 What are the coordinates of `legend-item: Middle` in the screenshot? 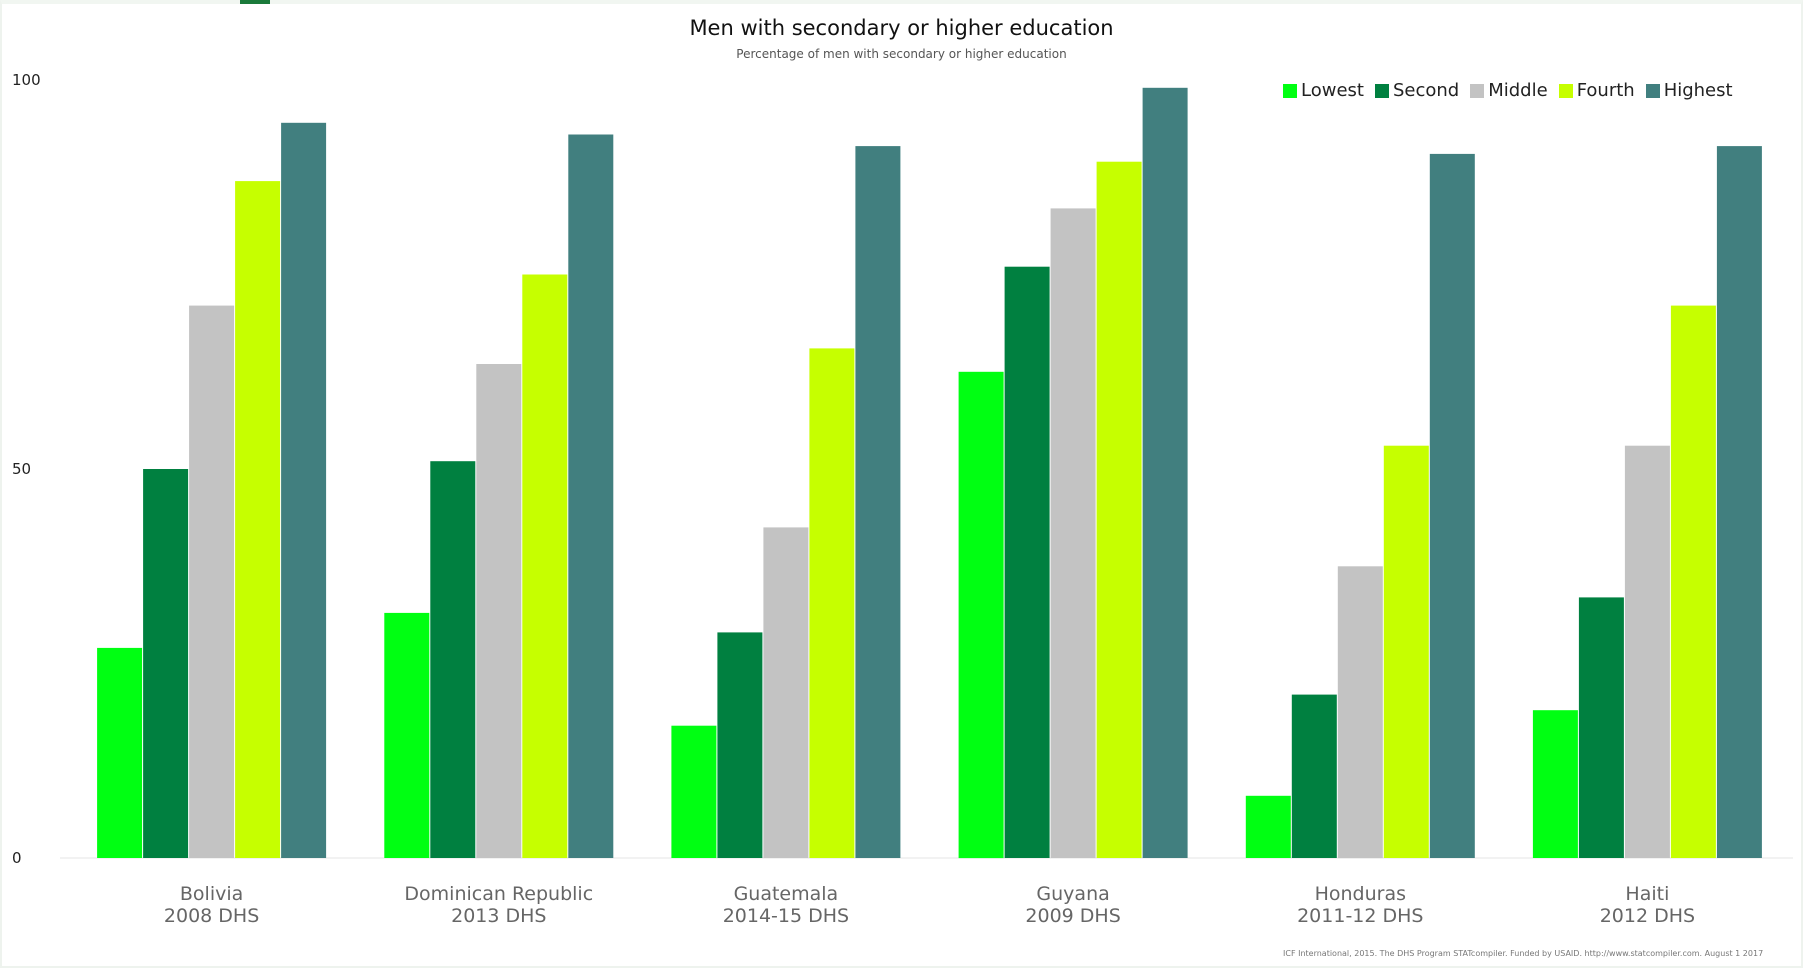 It's located at (1509, 90).